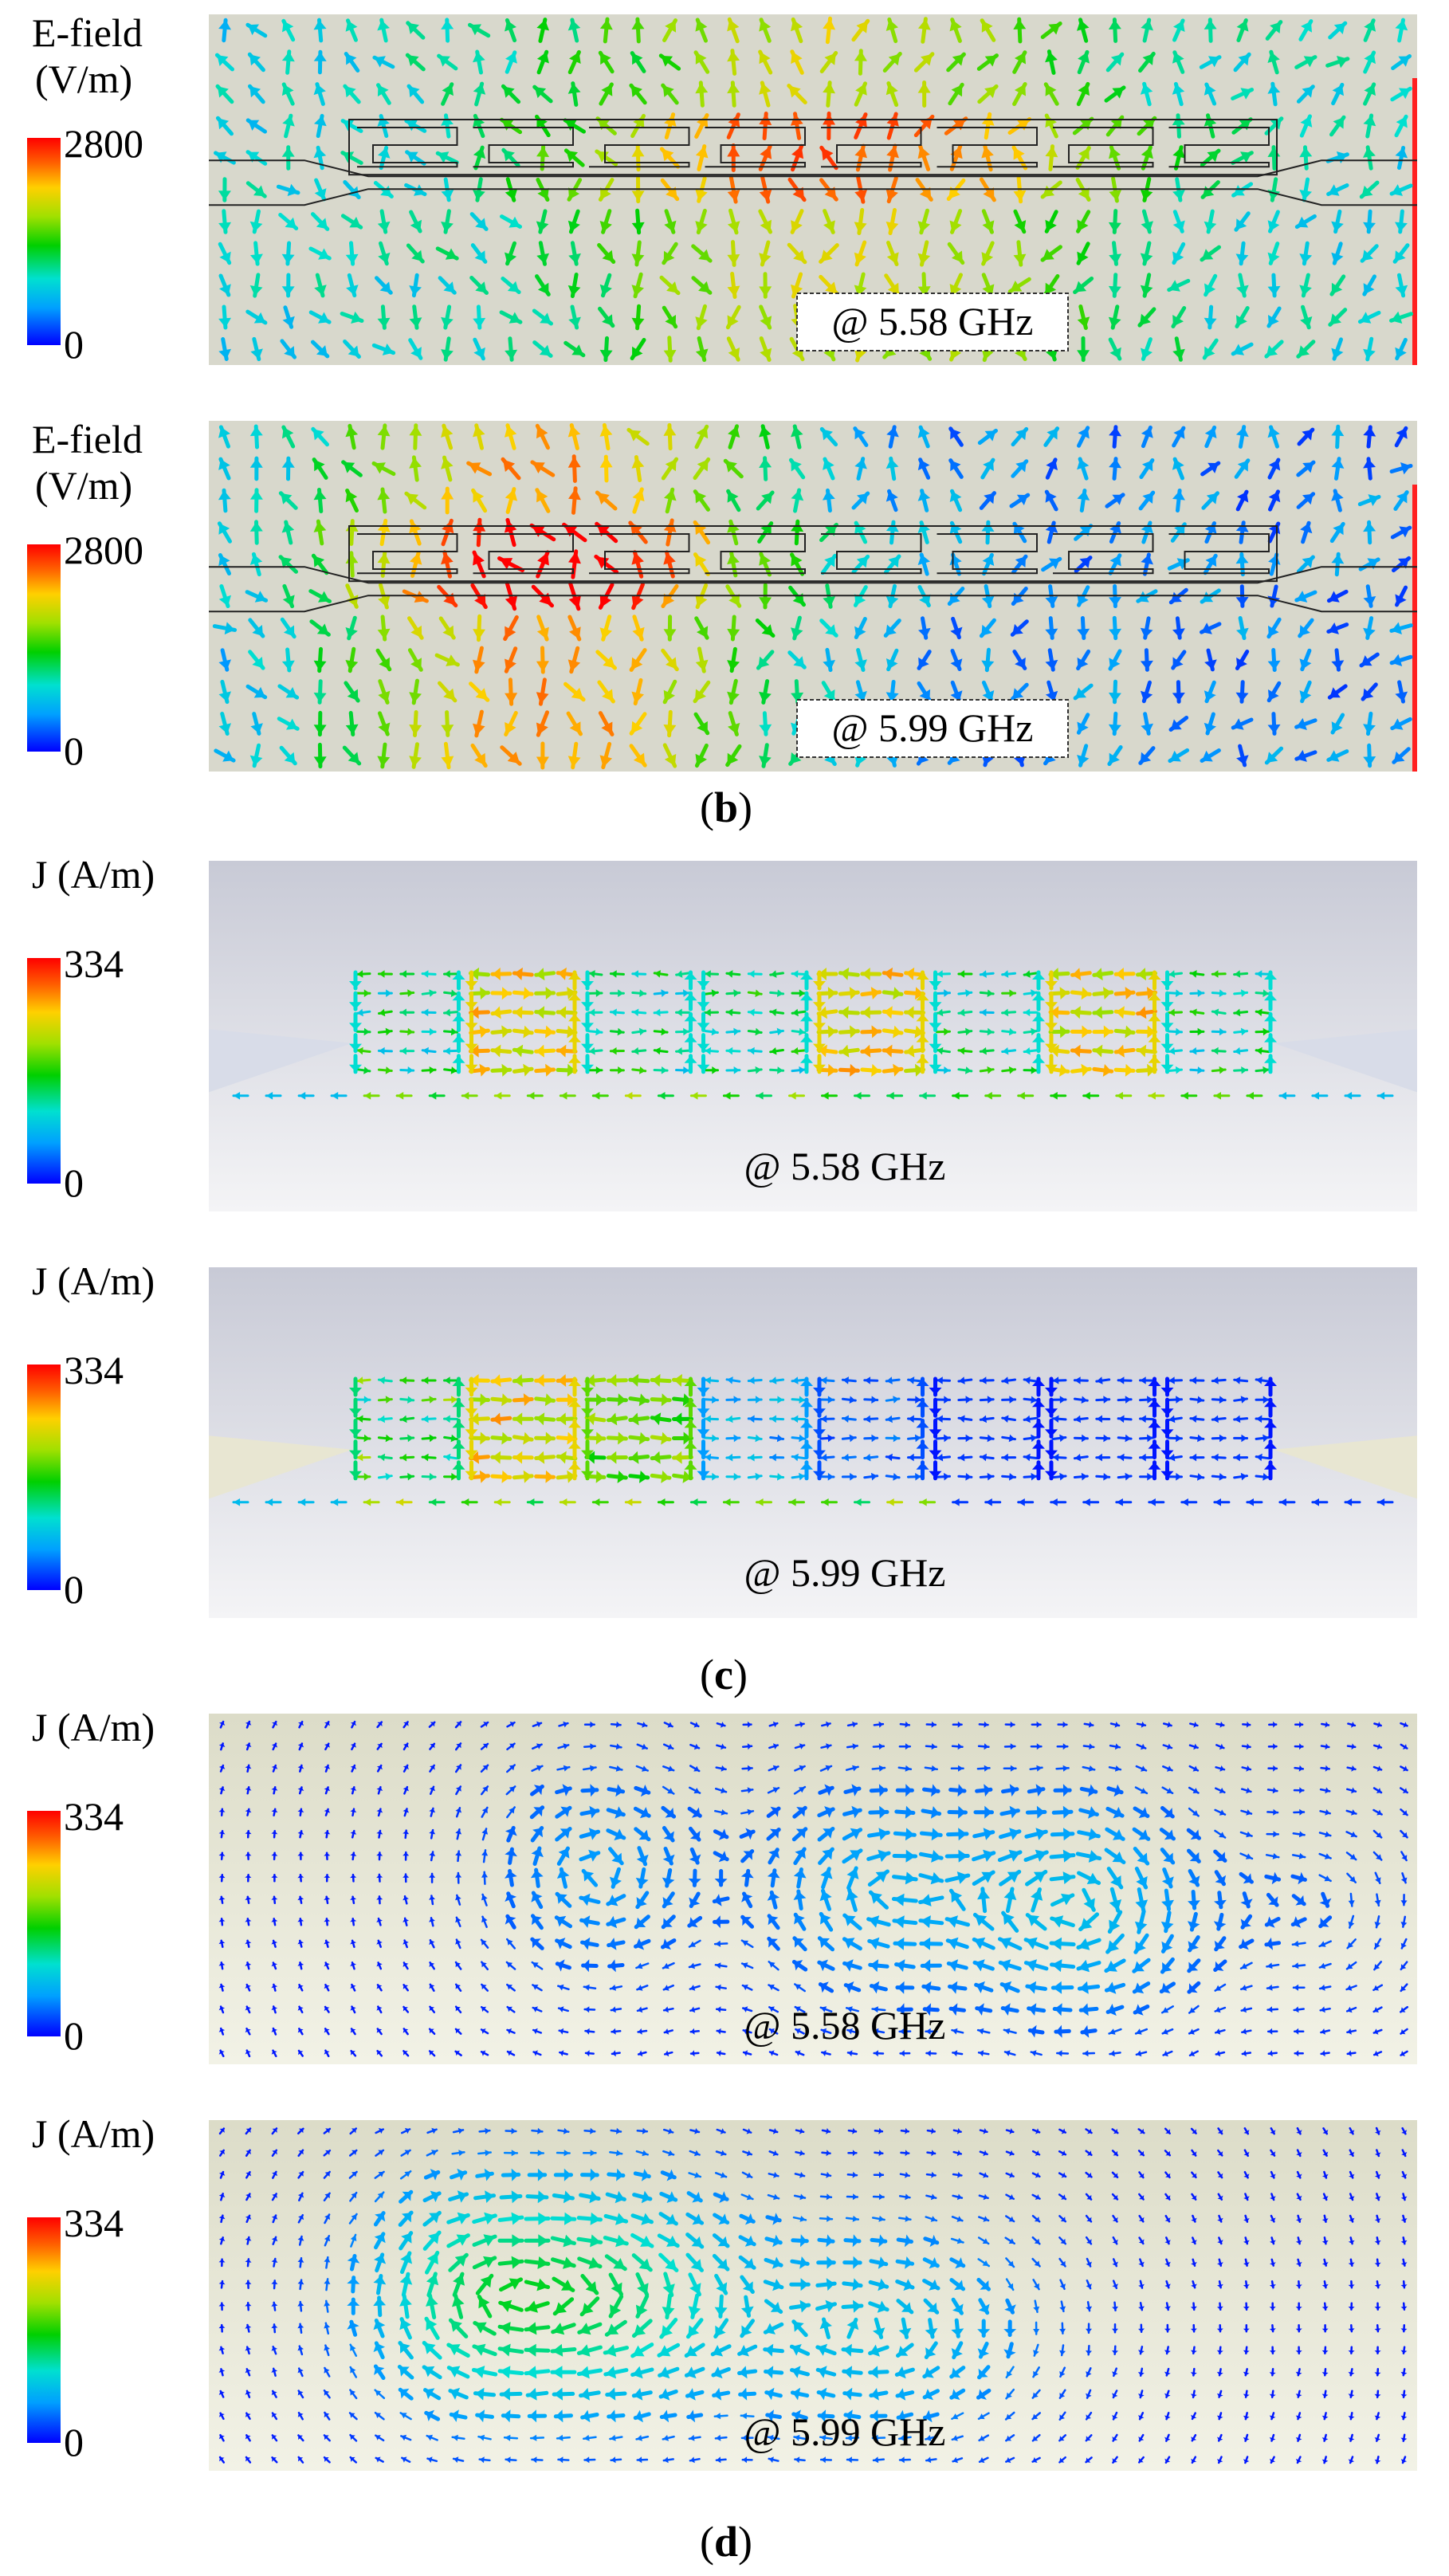 The height and width of the screenshot is (2576, 1449). Describe the element at coordinates (280, 1061) in the screenshot. I see `feed-taper-left` at that location.